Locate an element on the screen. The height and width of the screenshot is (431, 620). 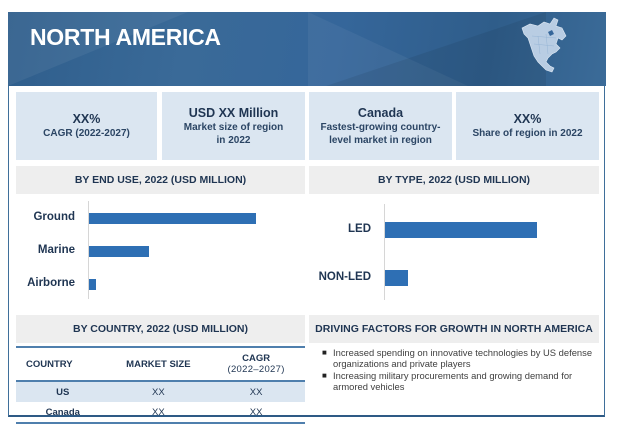
kpi-label: Market size of region in 2022 is located at coordinates (233, 133).